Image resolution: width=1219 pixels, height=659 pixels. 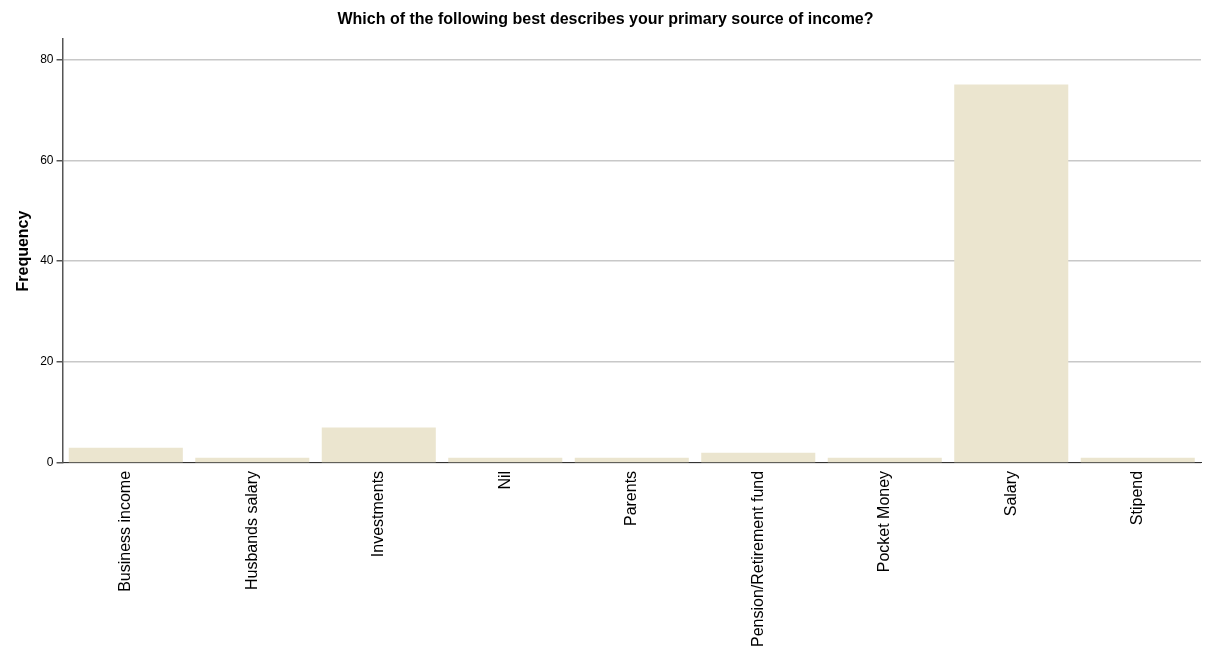 What do you see at coordinates (1010, 493) in the screenshot?
I see `x-tick-label: Salary` at bounding box center [1010, 493].